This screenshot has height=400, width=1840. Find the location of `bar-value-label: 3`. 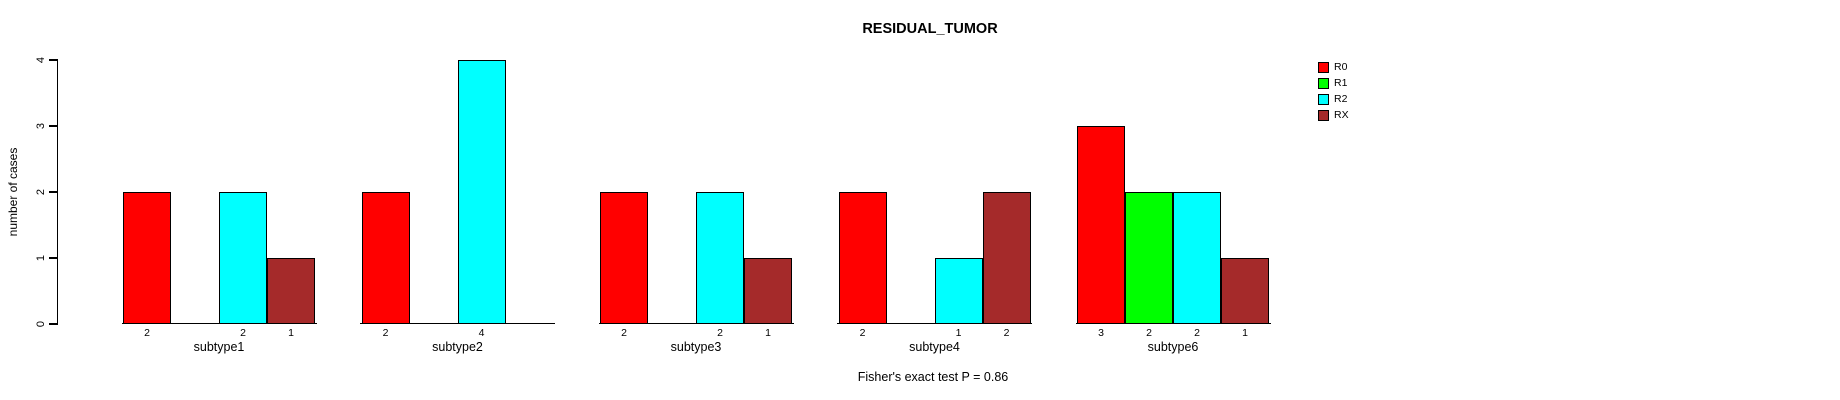

bar-value-label: 3 is located at coordinates (1101, 333).